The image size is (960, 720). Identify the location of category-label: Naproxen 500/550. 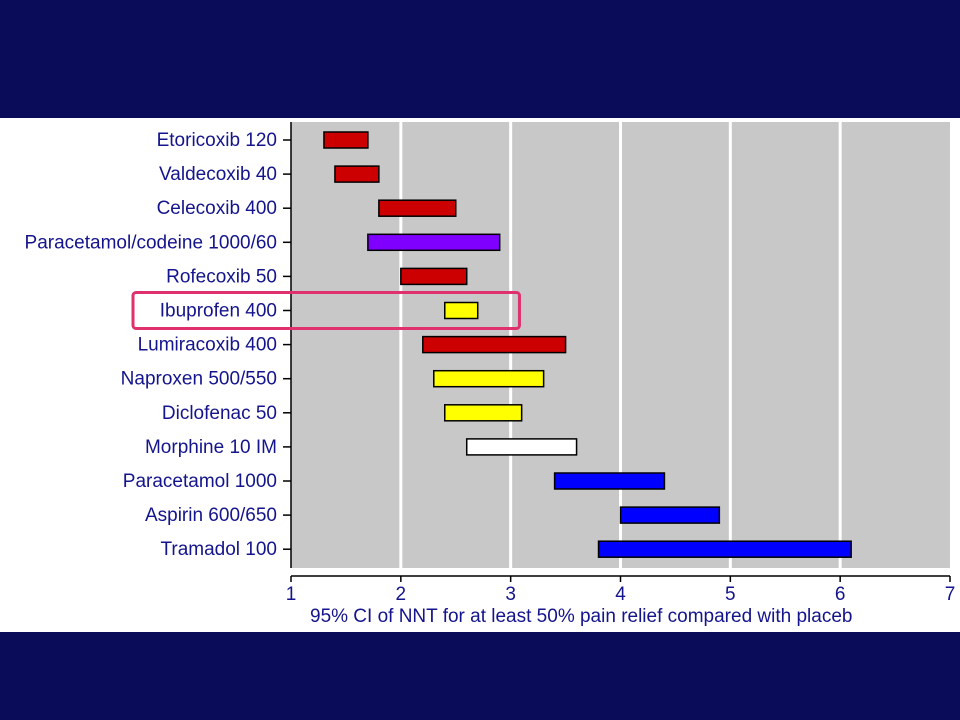
(199, 379).